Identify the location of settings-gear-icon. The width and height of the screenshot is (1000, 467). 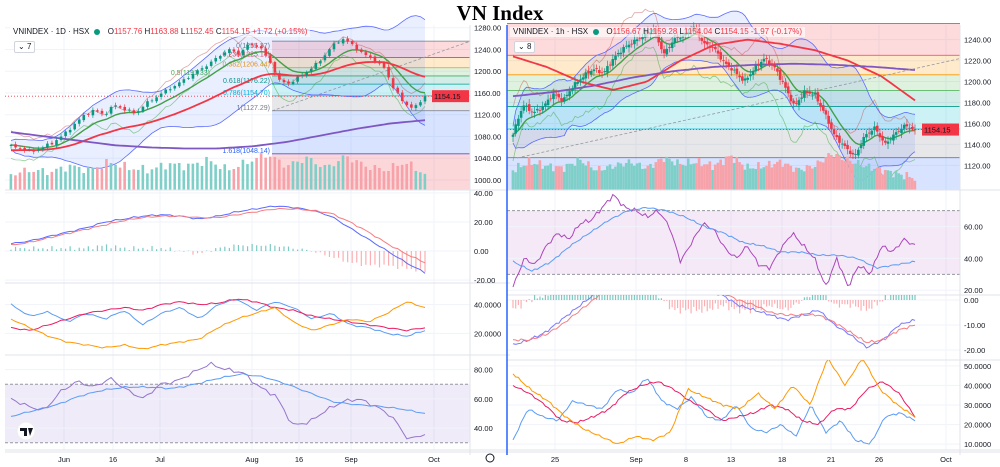
(490, 458).